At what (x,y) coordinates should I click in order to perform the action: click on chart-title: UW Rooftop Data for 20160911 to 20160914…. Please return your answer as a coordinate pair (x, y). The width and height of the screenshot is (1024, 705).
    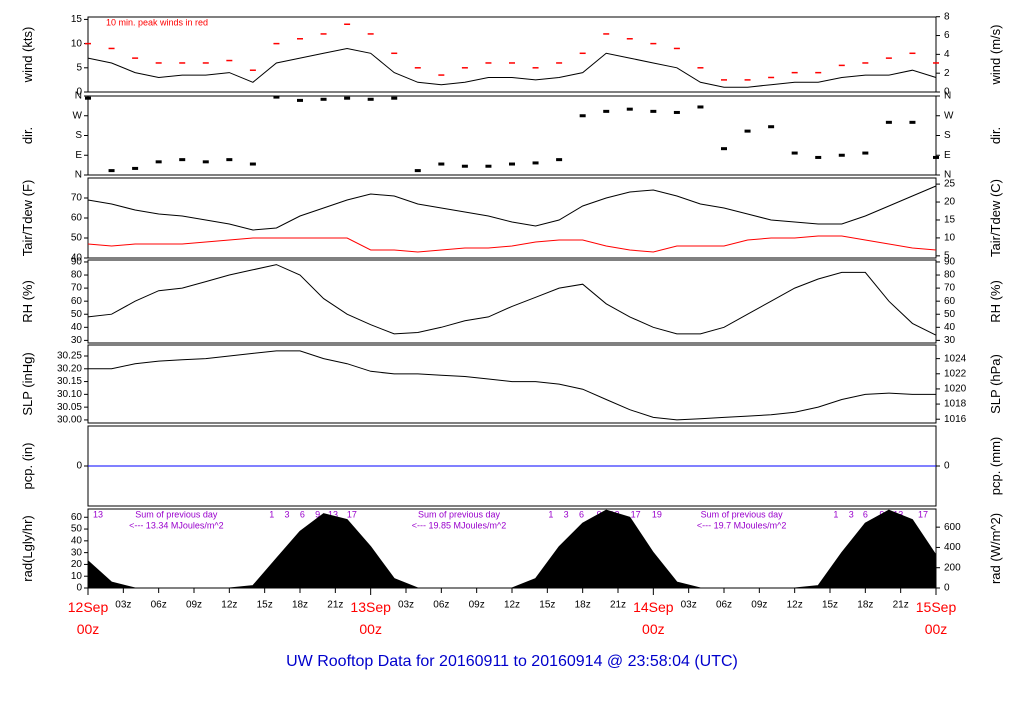
    Looking at the image, I should click on (512, 661).